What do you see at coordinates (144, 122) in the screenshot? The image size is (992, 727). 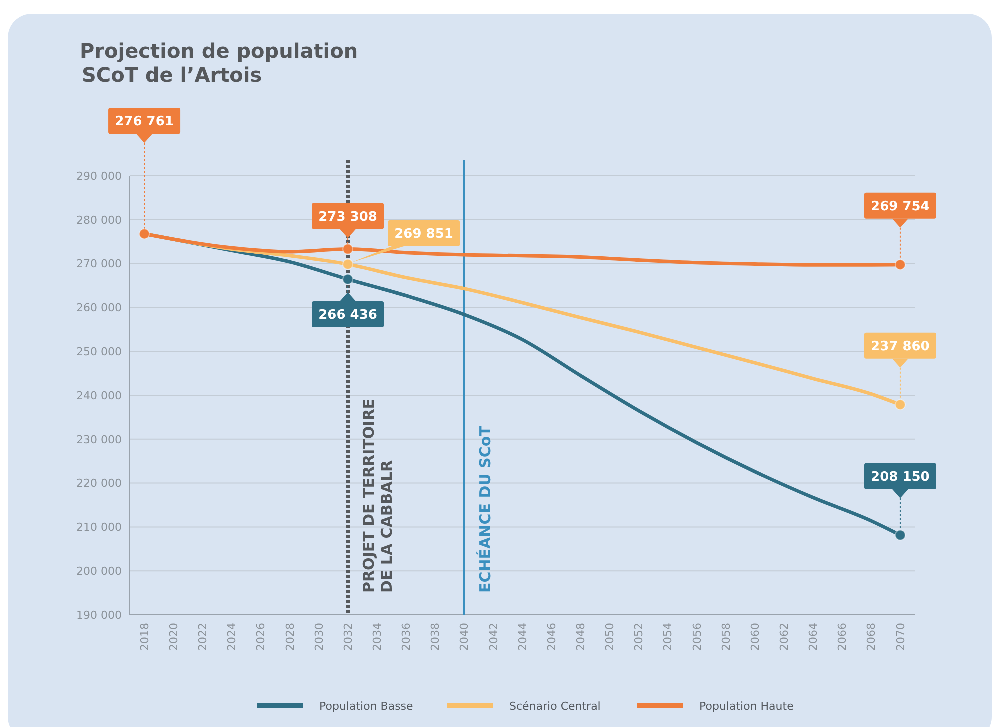 I see `data-label: 276 761` at bounding box center [144, 122].